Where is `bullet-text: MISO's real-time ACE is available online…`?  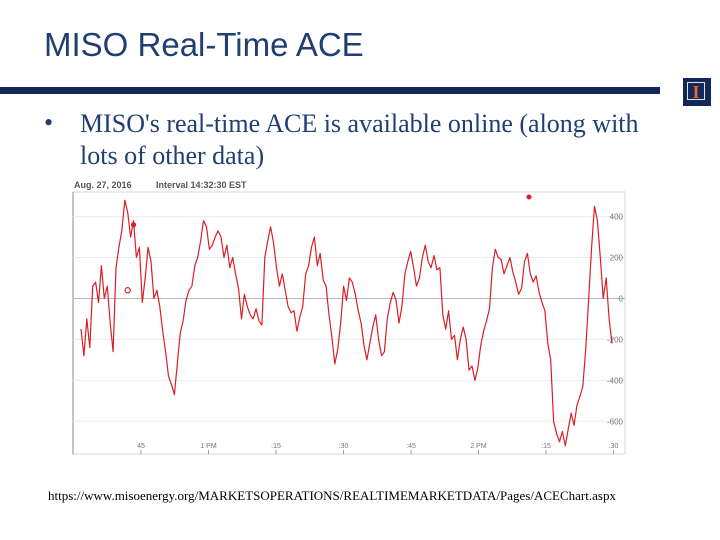
bullet-text: MISO's real-time ACE is available online… is located at coordinates (359, 139).